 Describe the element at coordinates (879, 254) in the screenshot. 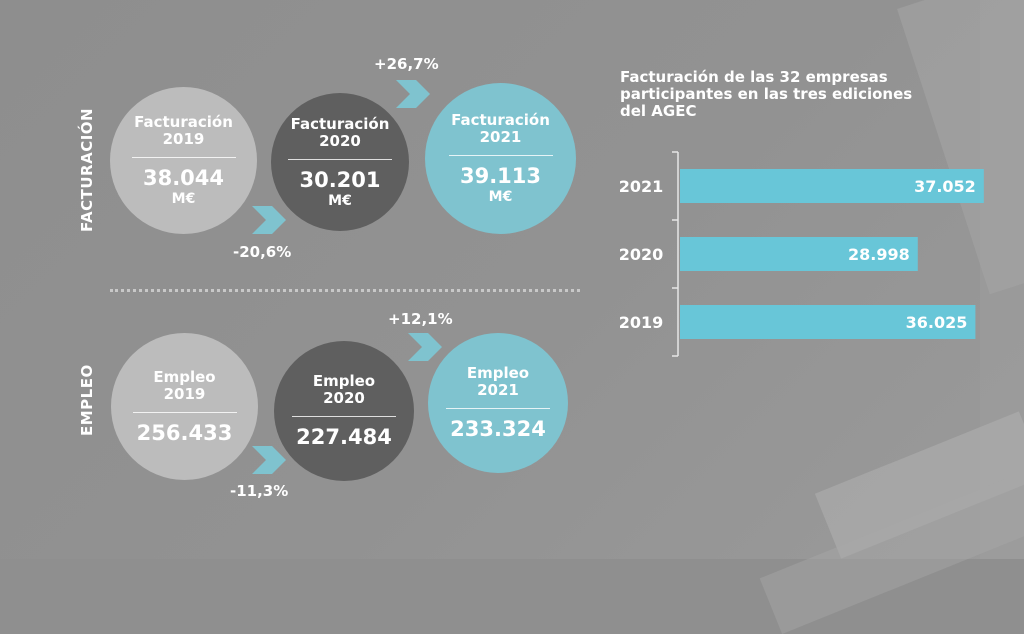

I see `data-label: 28.998` at that location.